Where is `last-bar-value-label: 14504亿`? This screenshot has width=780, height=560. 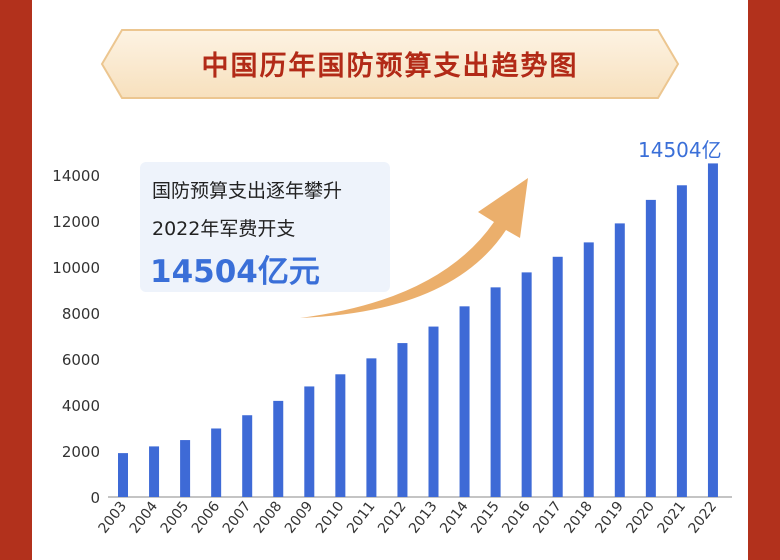 last-bar-value-label: 14504亿 is located at coordinates (680, 150).